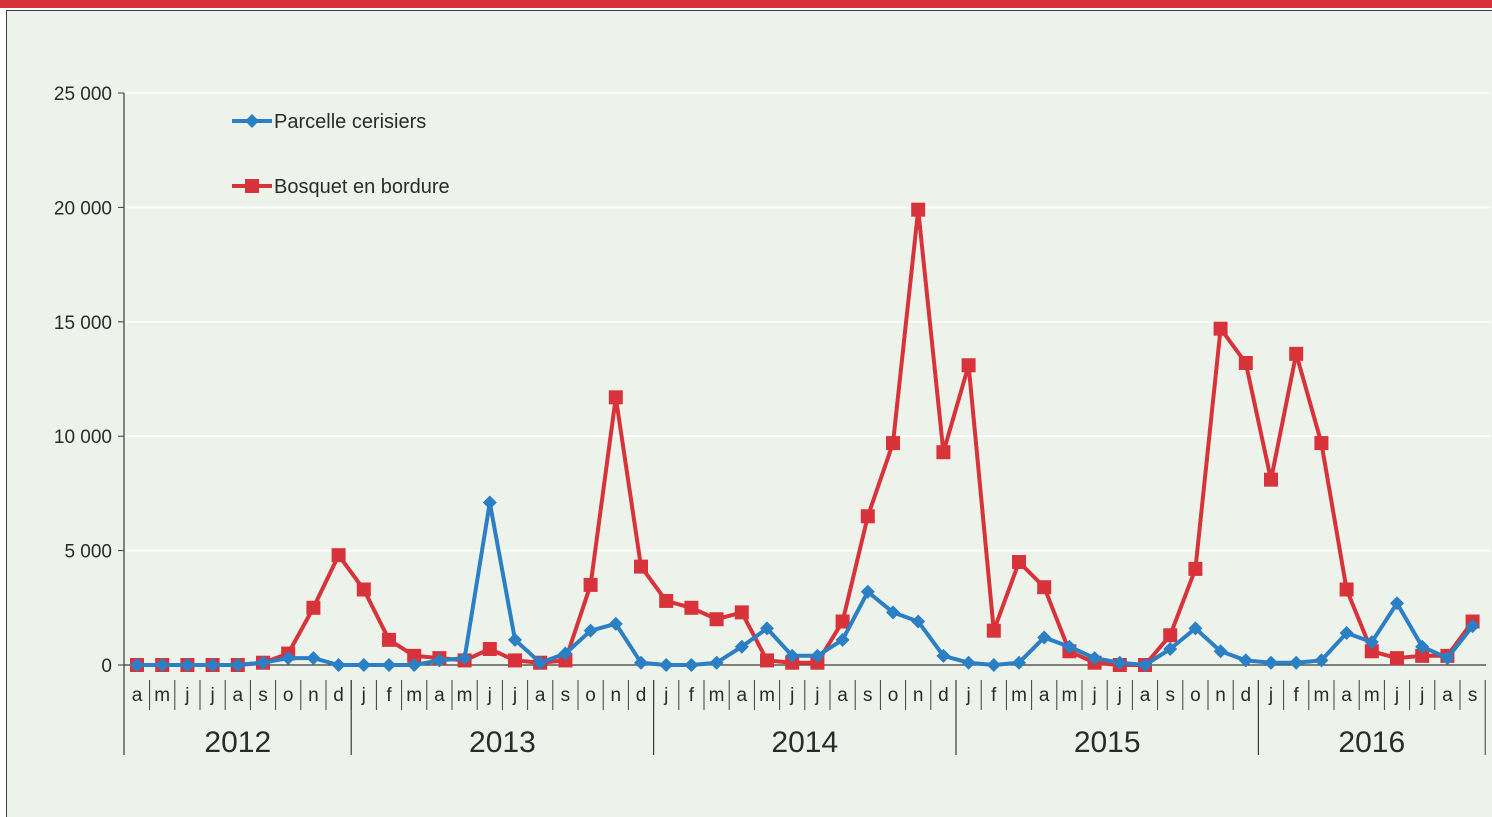 This screenshot has height=817, width=1492. What do you see at coordinates (1371, 742) in the screenshot?
I see `x-year-label: 2016` at bounding box center [1371, 742].